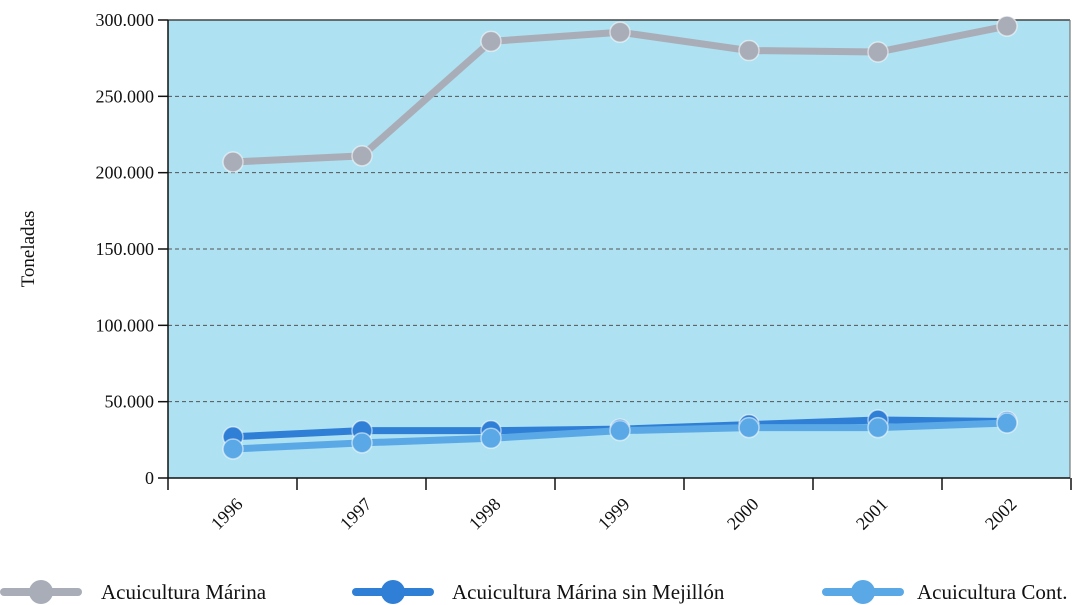 The image size is (1086, 605). Describe the element at coordinates (125, 20) in the screenshot. I see `y-tick-label: 300.000` at that location.